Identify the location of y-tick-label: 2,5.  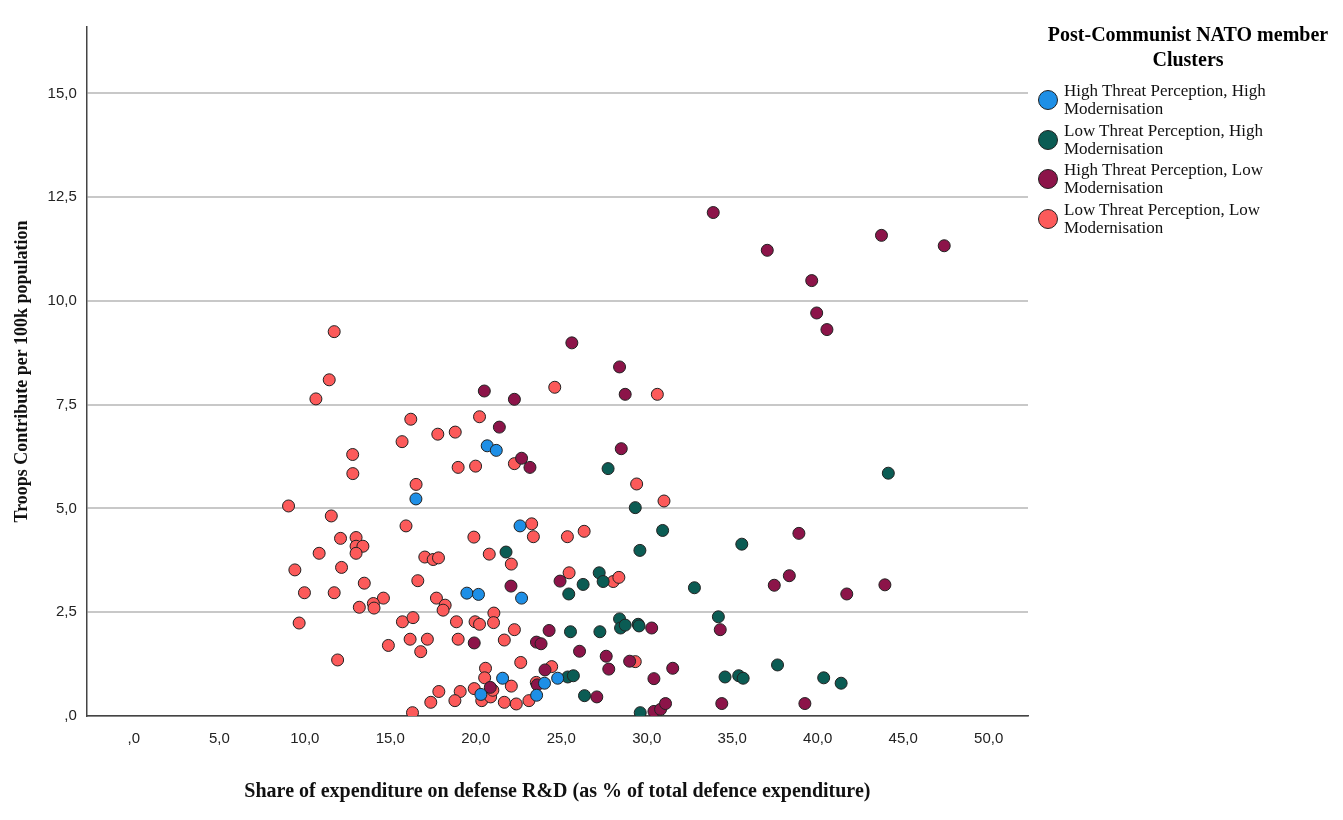
(66, 611).